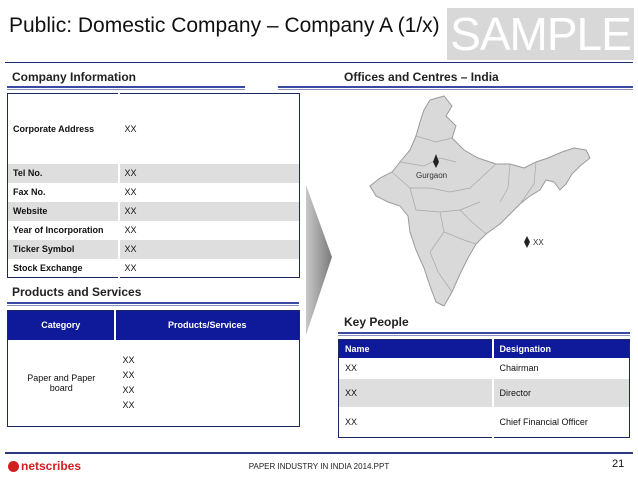  I want to click on row-label: Website, so click(63, 211).